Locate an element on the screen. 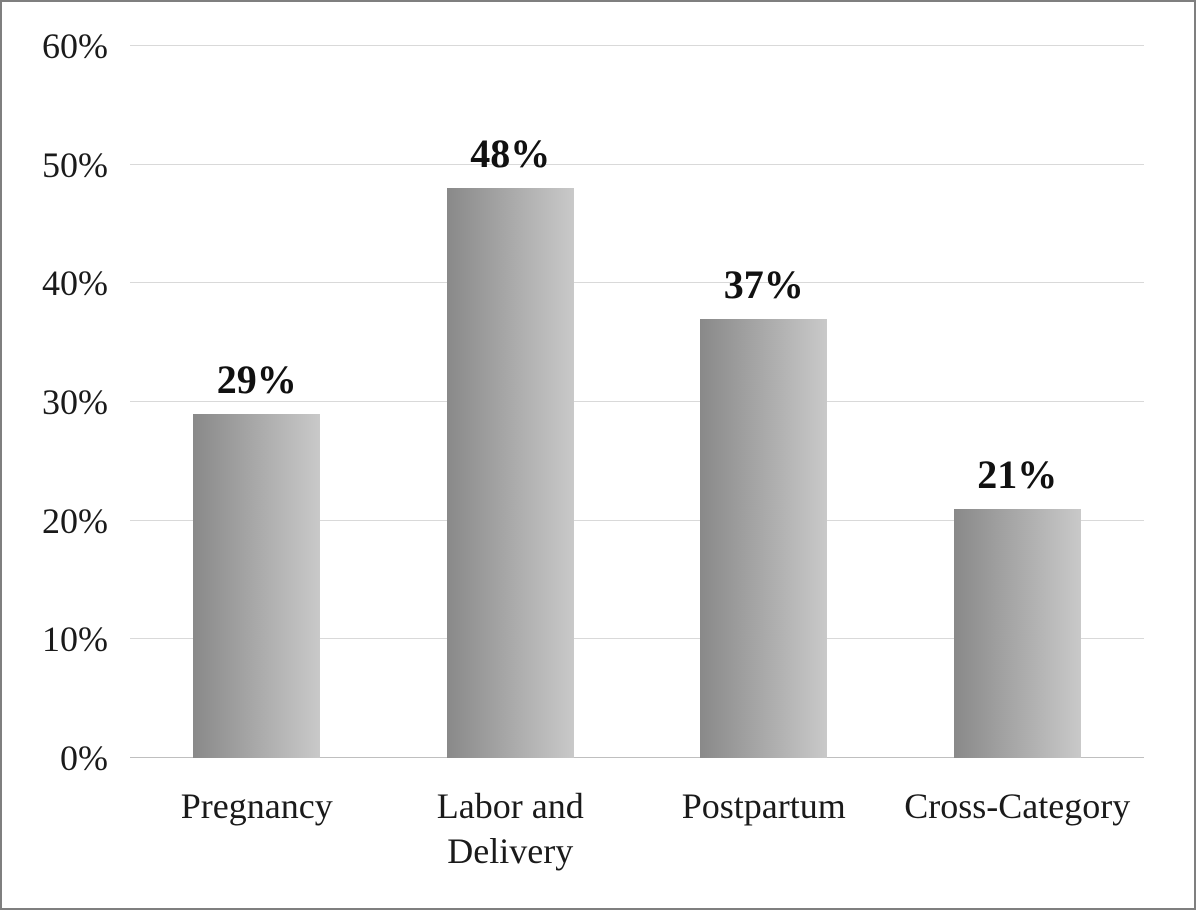  data-label: 48% is located at coordinates (510, 154).